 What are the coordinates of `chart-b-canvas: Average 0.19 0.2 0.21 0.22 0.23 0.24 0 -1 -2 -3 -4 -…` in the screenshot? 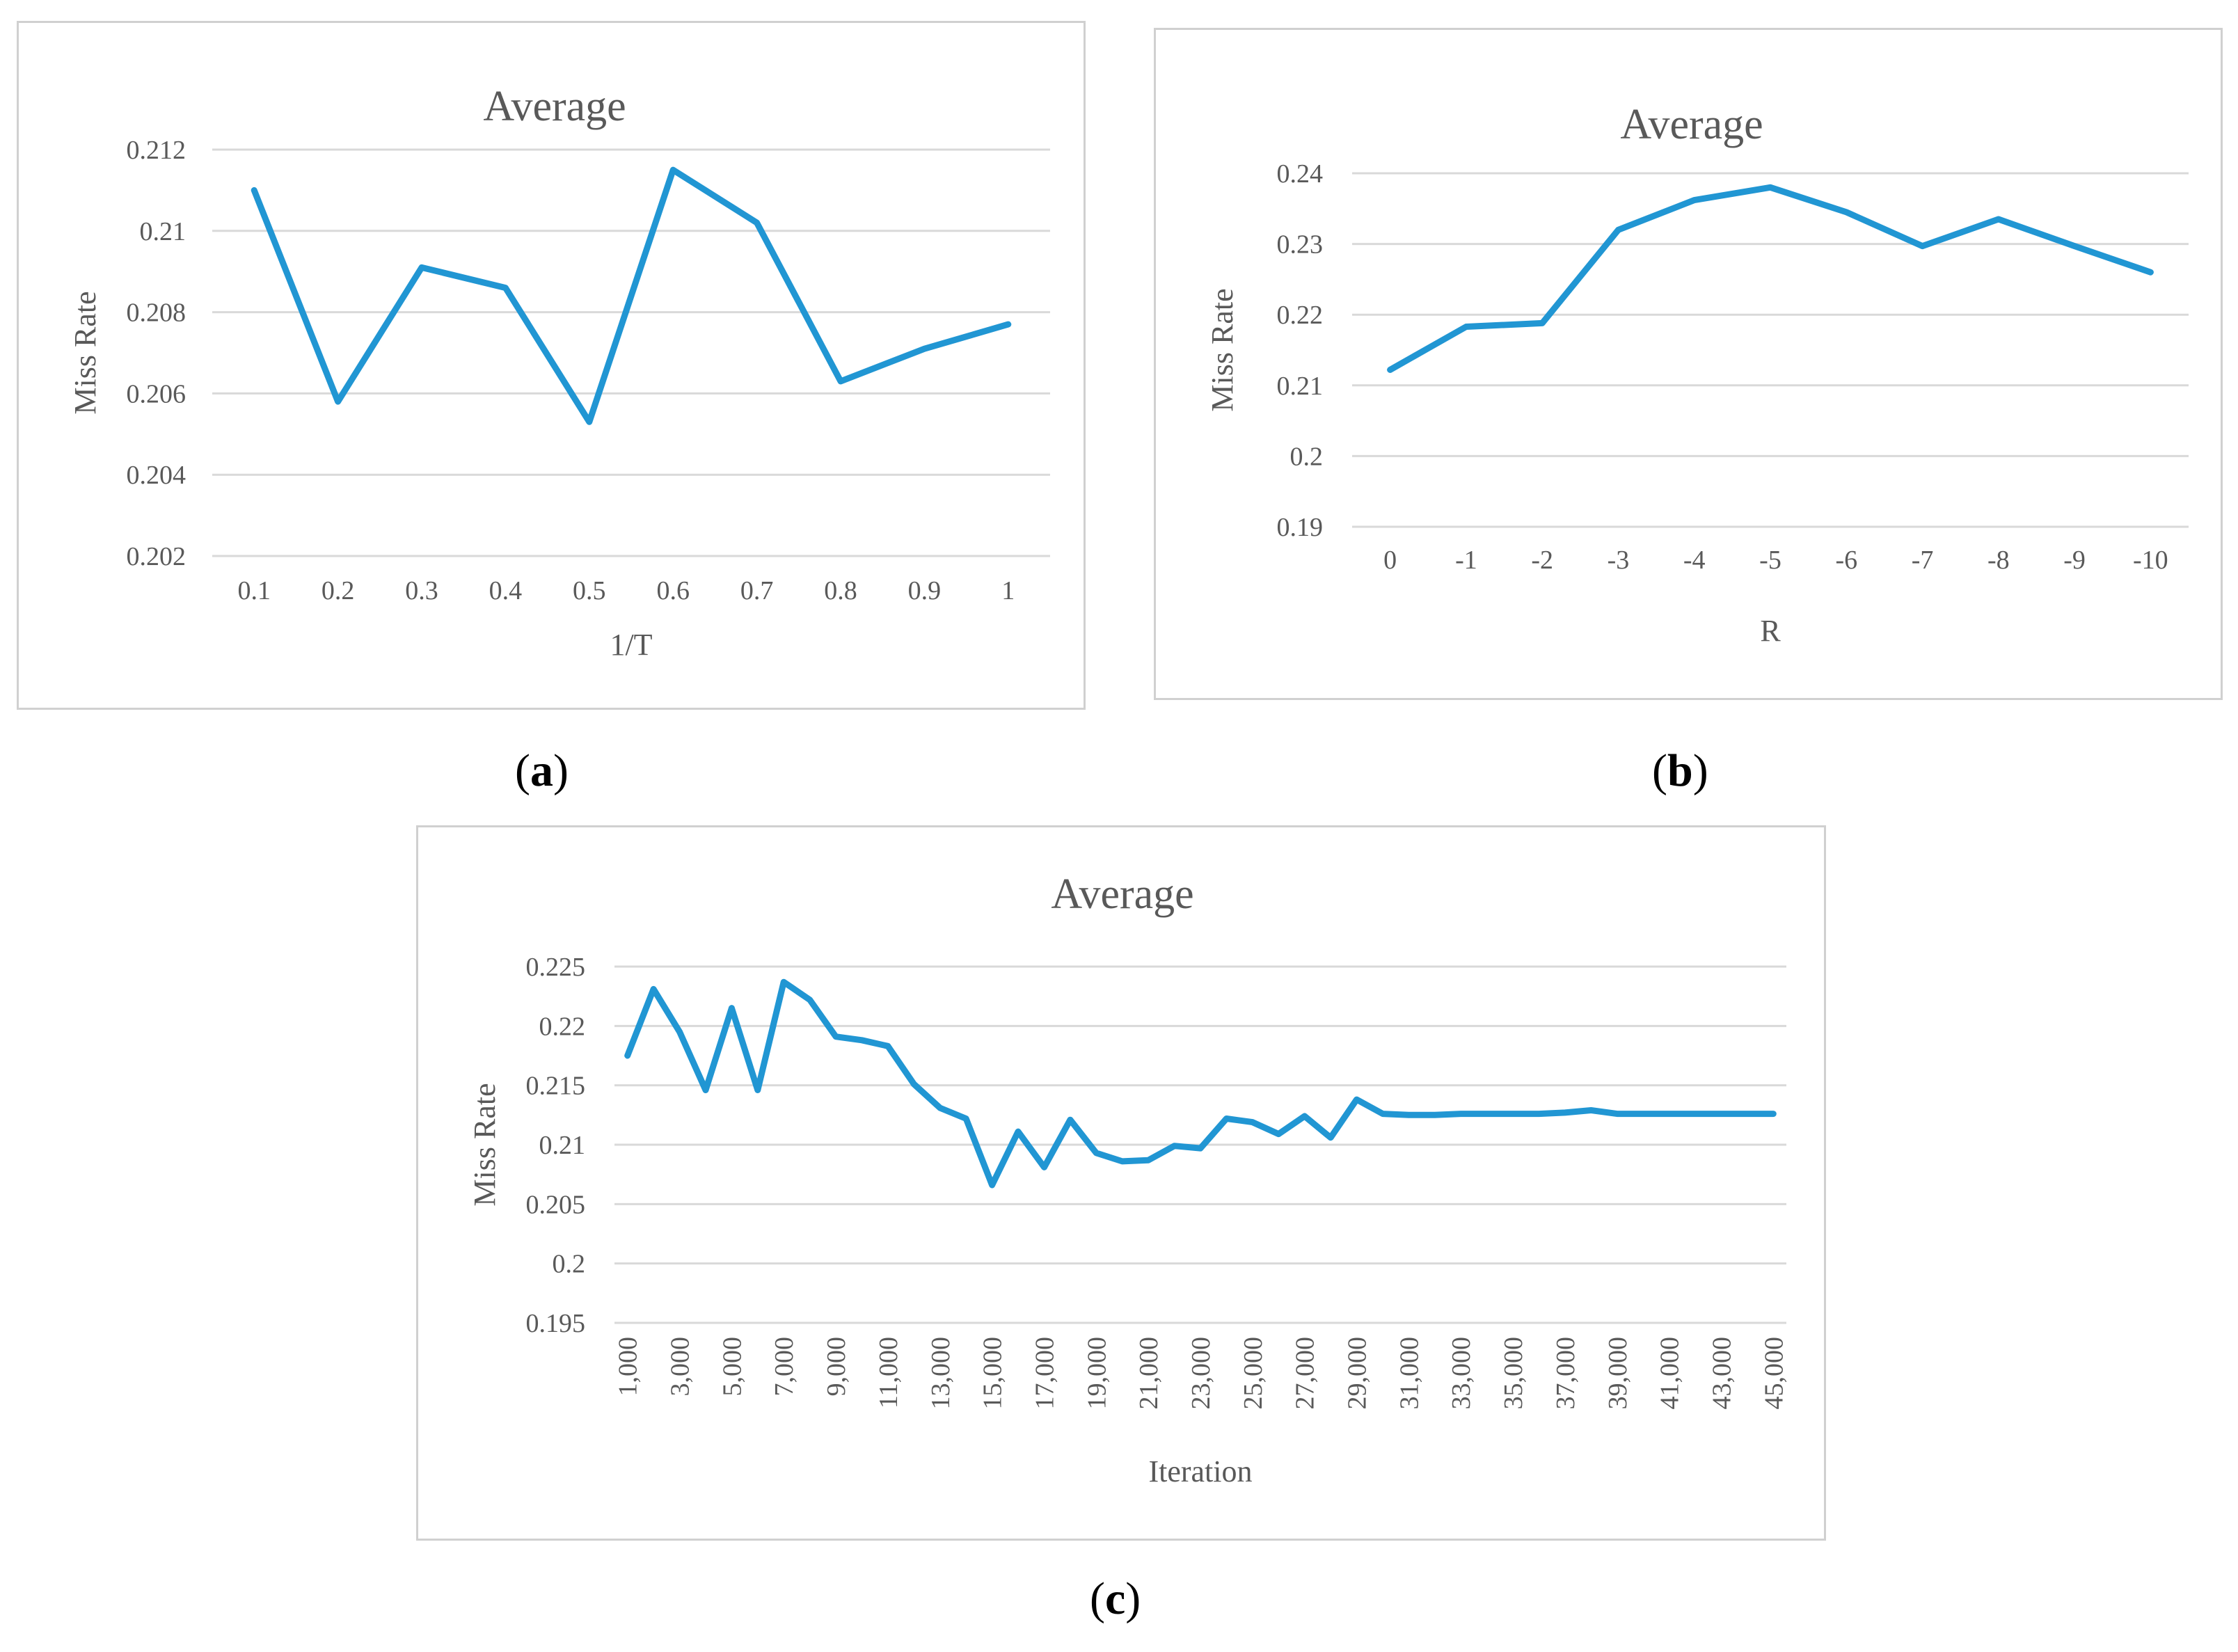 It's located at (1697, 375).